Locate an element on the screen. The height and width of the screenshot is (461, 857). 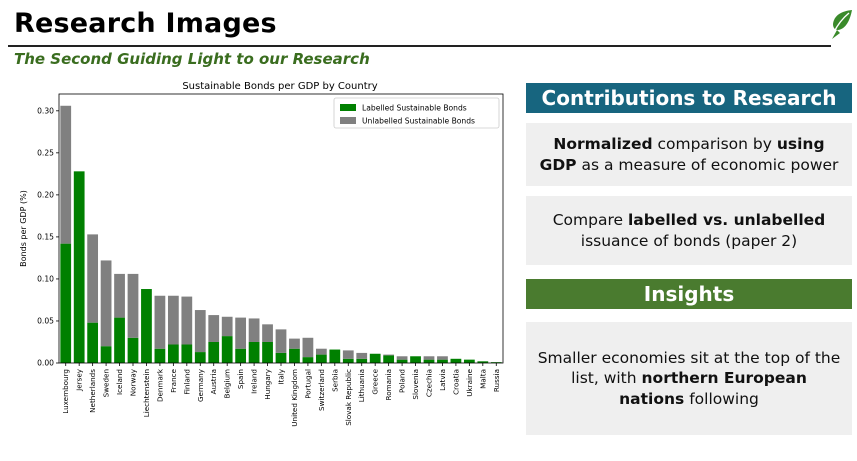
x-tick-label-30: Ukraine is located at coordinates (469, 382).